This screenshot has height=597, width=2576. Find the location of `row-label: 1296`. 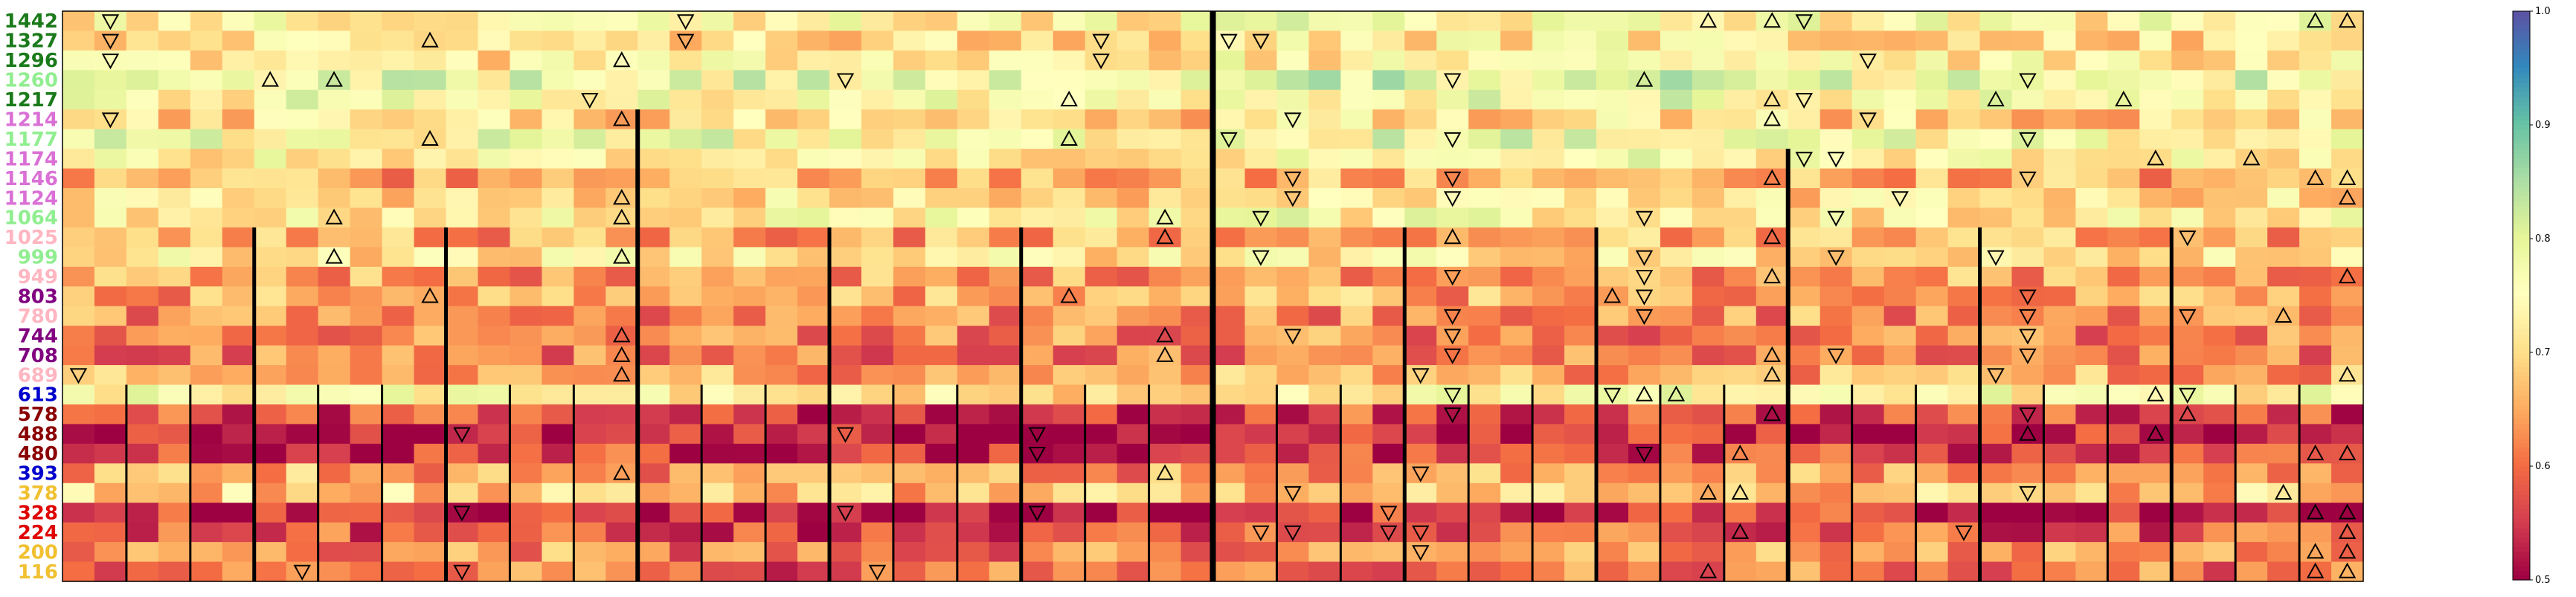

row-label: 1296 is located at coordinates (31, 61).